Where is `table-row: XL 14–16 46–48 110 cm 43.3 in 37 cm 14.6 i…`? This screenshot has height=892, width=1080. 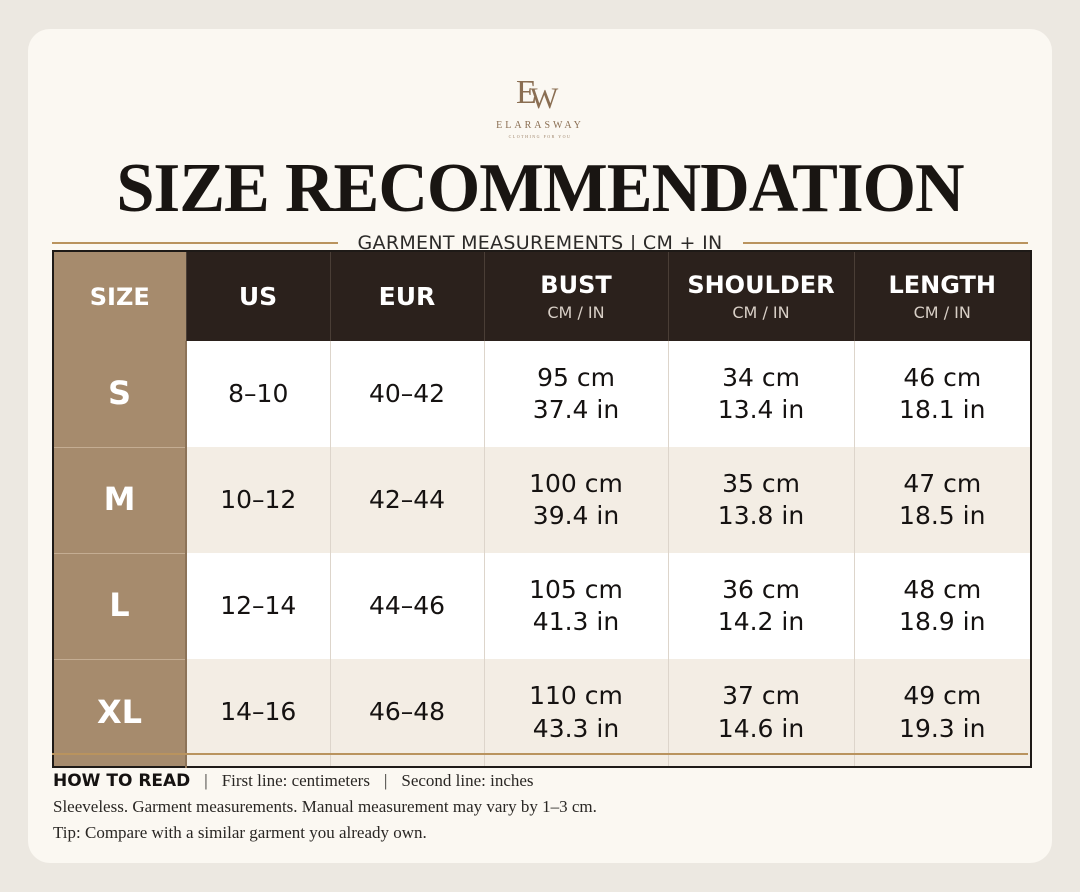 table-row: XL 14–16 46–48 110 cm 43.3 in 37 cm 14.6 i… is located at coordinates (542, 713).